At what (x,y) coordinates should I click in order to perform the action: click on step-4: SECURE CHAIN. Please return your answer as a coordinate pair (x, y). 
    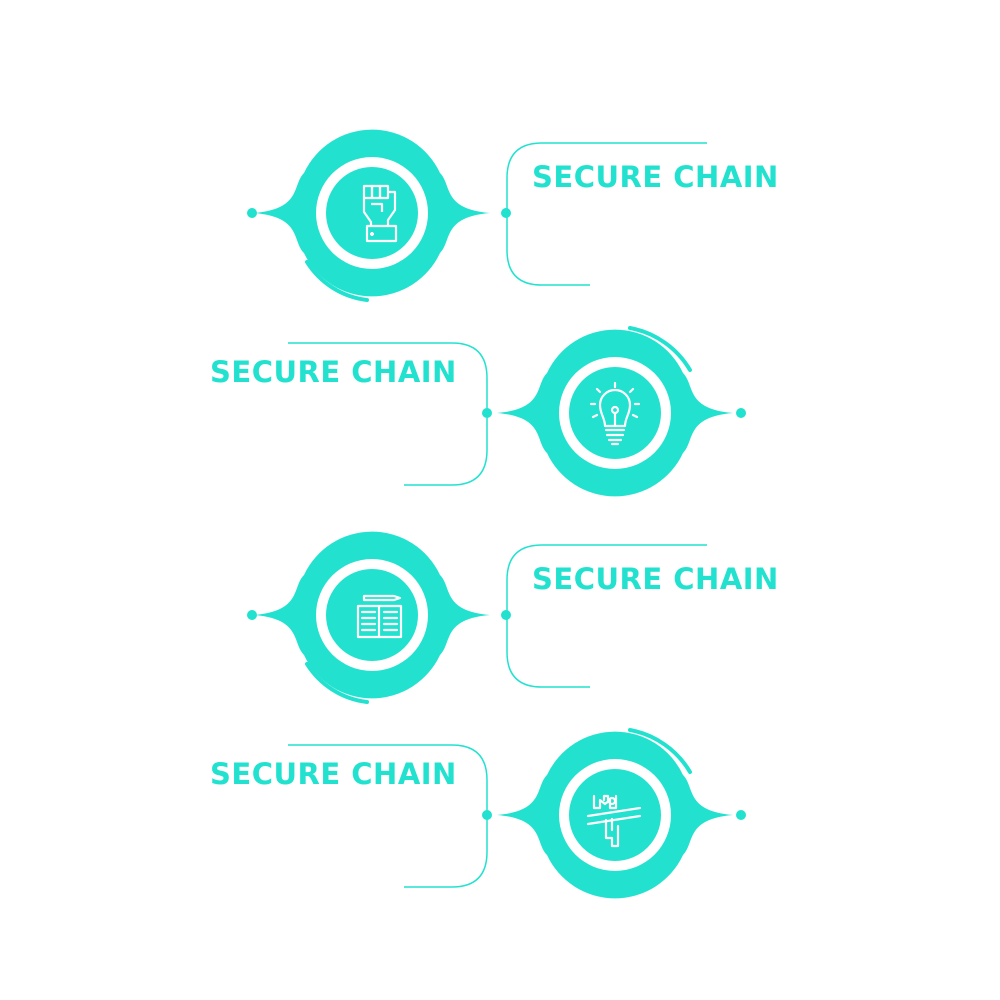
    Looking at the image, I should click on (478, 813).